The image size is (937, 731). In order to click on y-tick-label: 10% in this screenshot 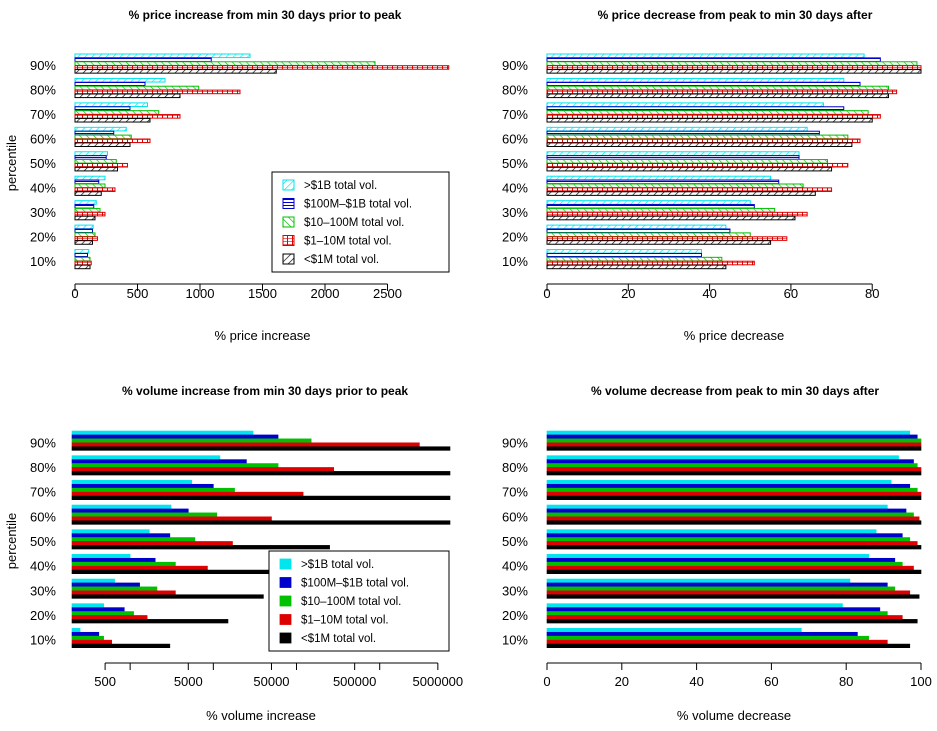, I will do `click(515, 640)`.